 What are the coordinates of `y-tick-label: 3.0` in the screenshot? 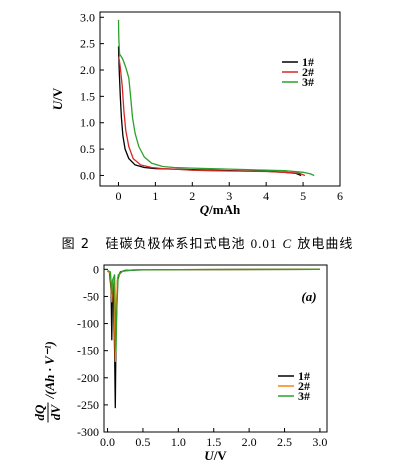 It's located at (87, 17).